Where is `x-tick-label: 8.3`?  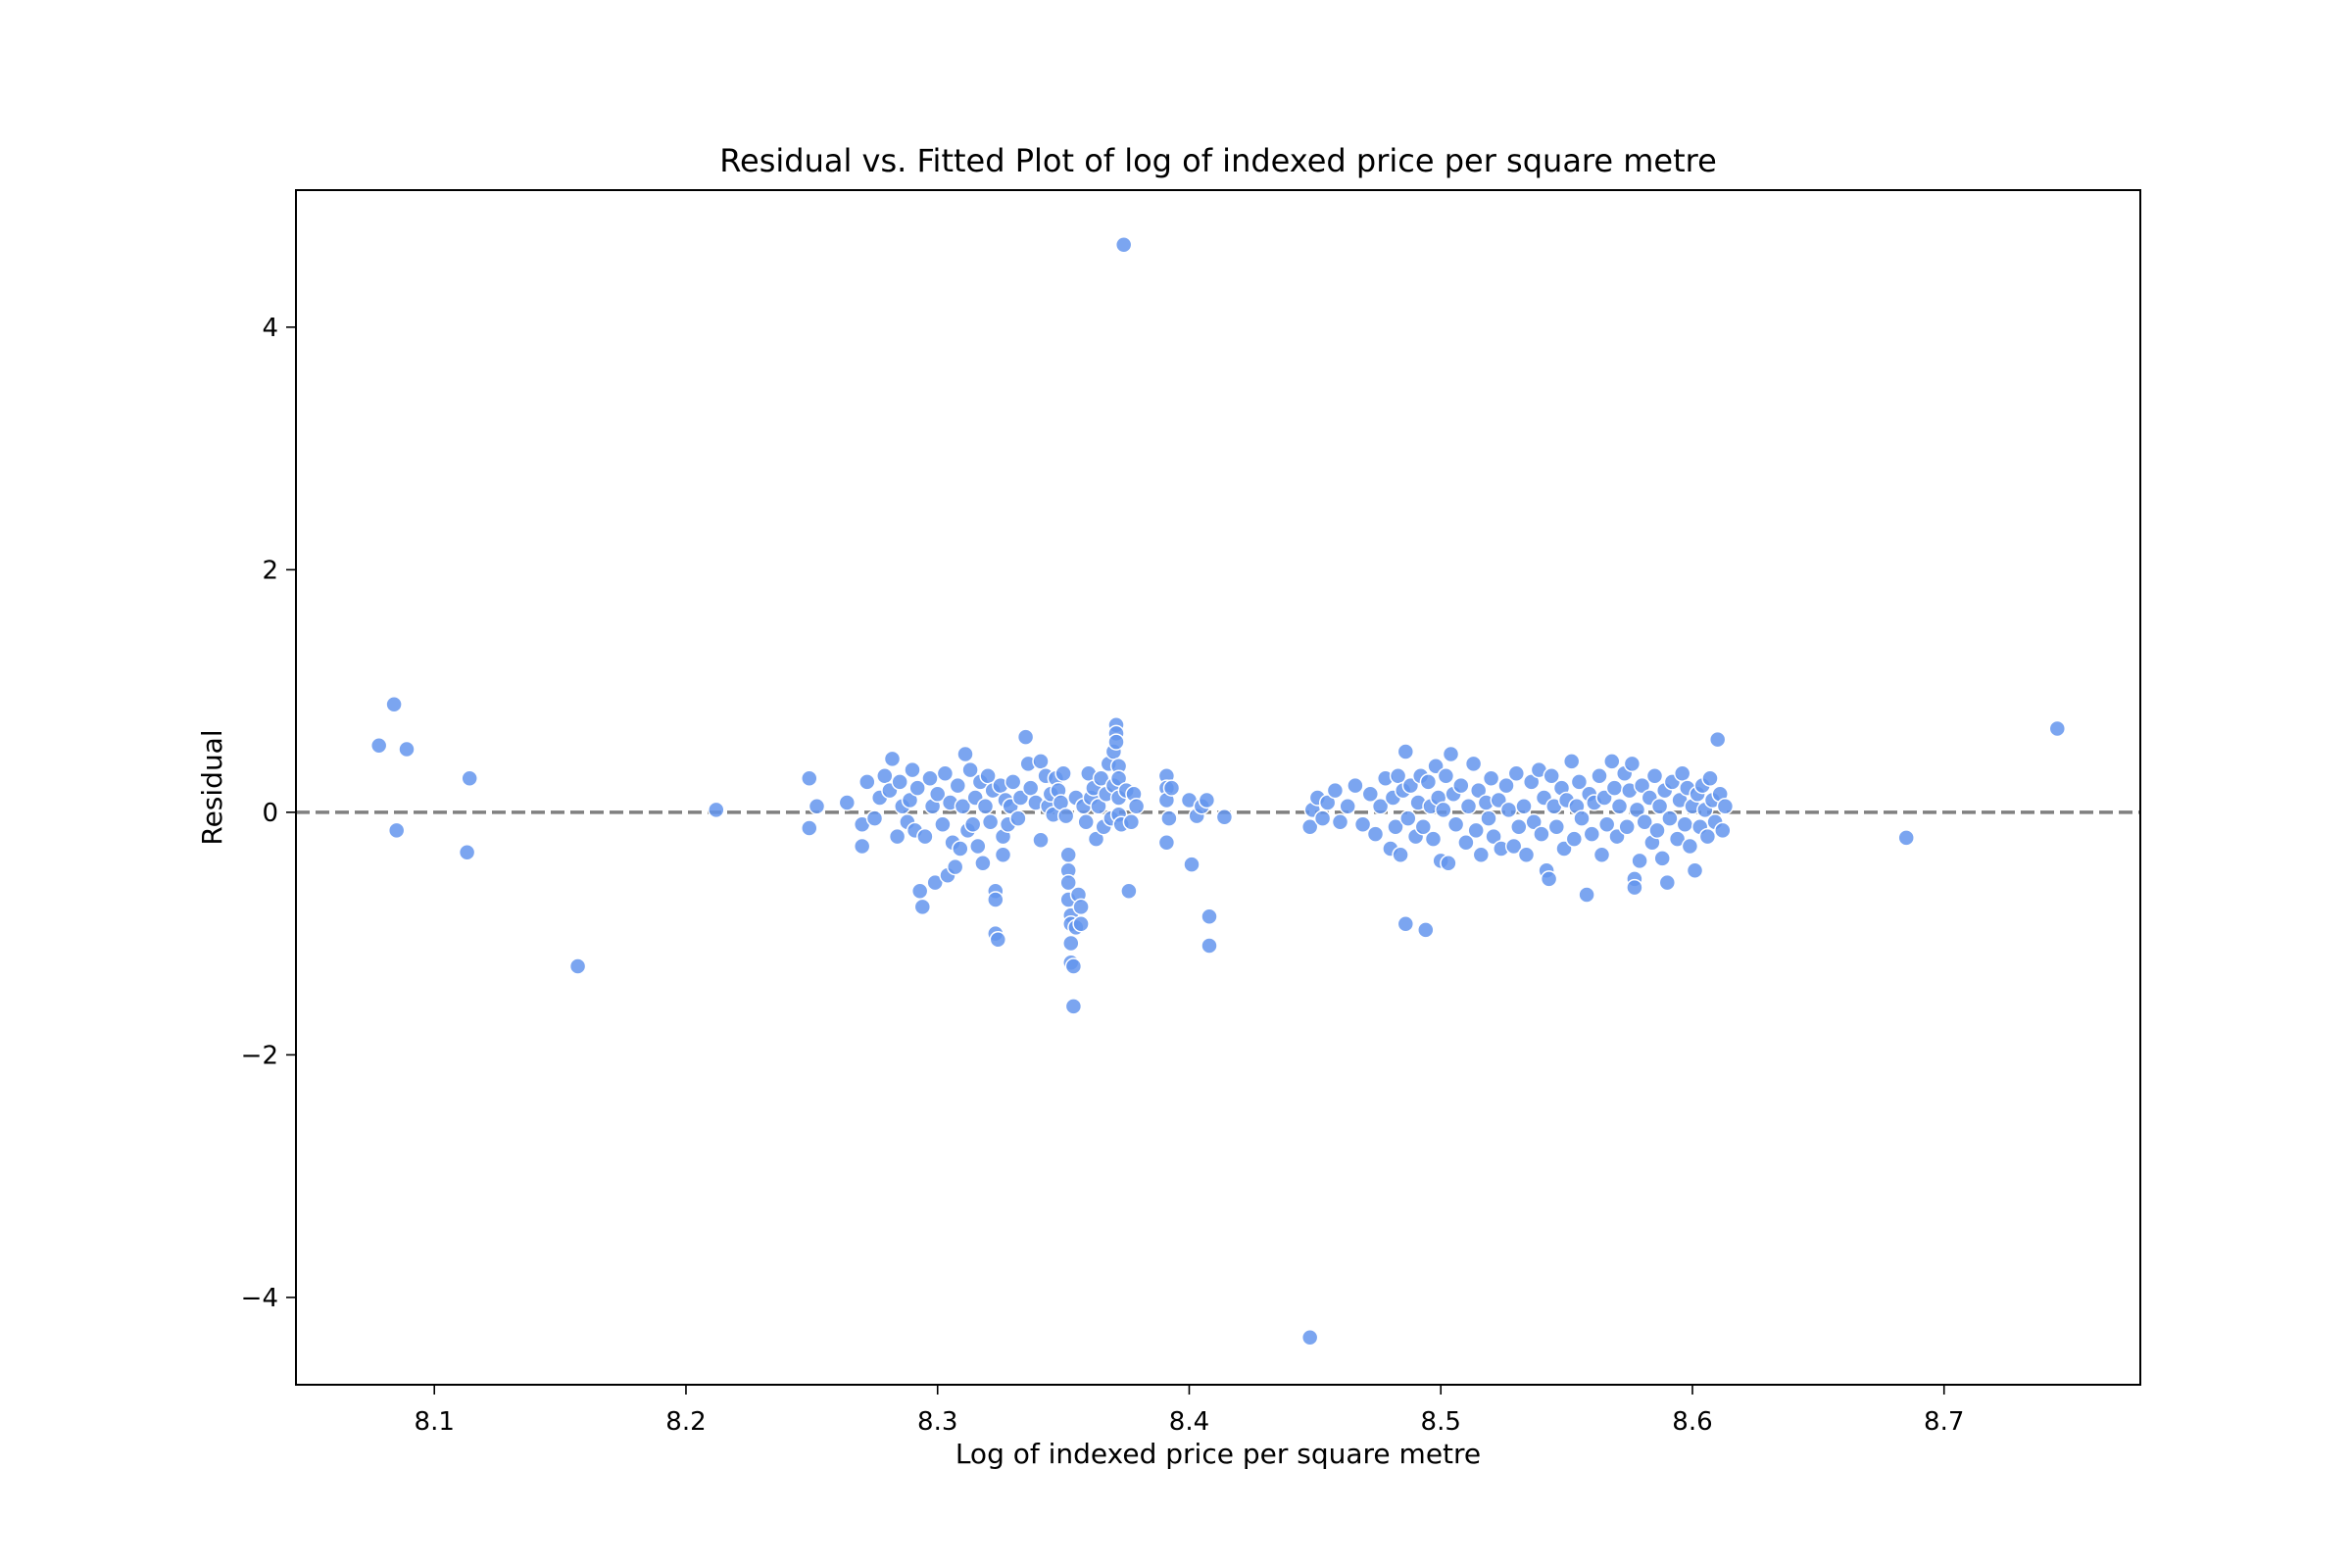
x-tick-label: 8.3 is located at coordinates (937, 1422).